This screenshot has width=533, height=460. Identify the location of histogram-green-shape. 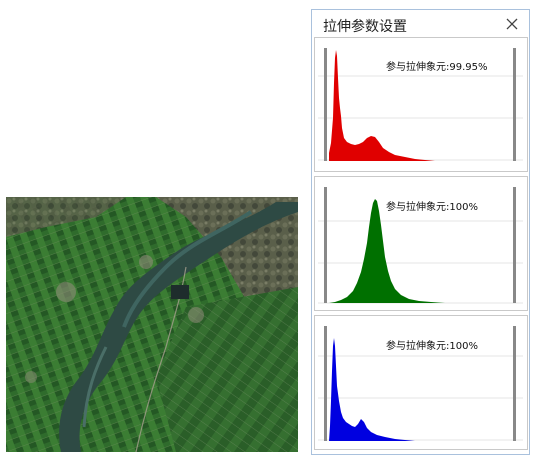
(387, 251).